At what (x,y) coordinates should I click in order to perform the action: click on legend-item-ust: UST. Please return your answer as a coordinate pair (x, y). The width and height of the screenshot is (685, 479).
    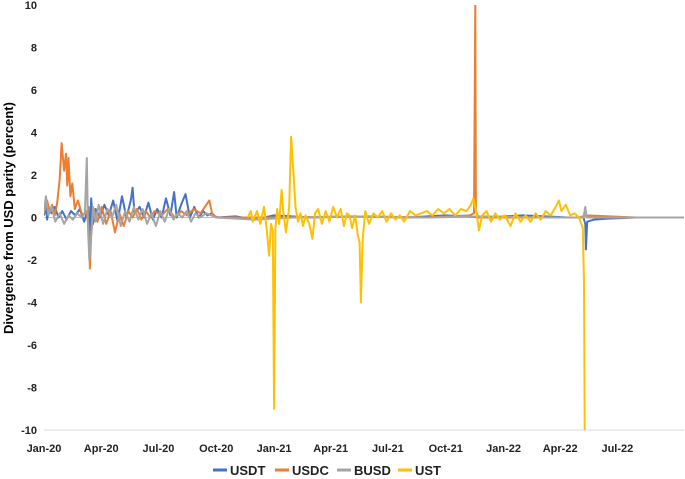
    Looking at the image, I should click on (419, 470).